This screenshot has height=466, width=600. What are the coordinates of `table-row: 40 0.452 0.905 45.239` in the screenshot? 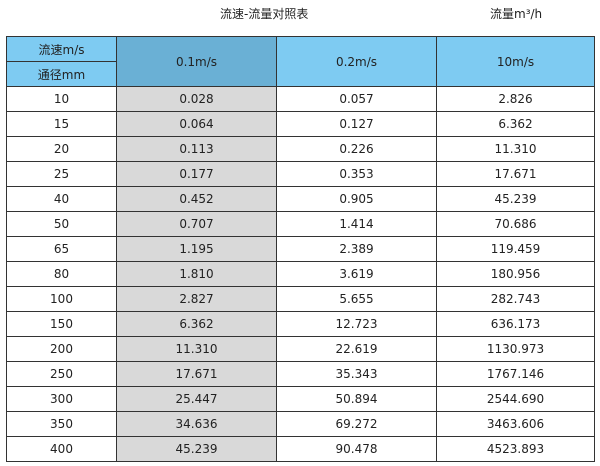 It's located at (300, 199).